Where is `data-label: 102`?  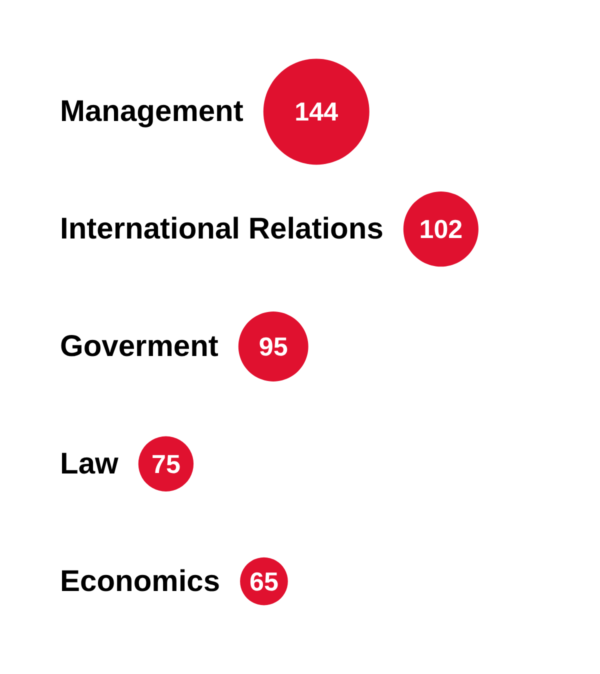
data-label: 102 is located at coordinates (441, 229).